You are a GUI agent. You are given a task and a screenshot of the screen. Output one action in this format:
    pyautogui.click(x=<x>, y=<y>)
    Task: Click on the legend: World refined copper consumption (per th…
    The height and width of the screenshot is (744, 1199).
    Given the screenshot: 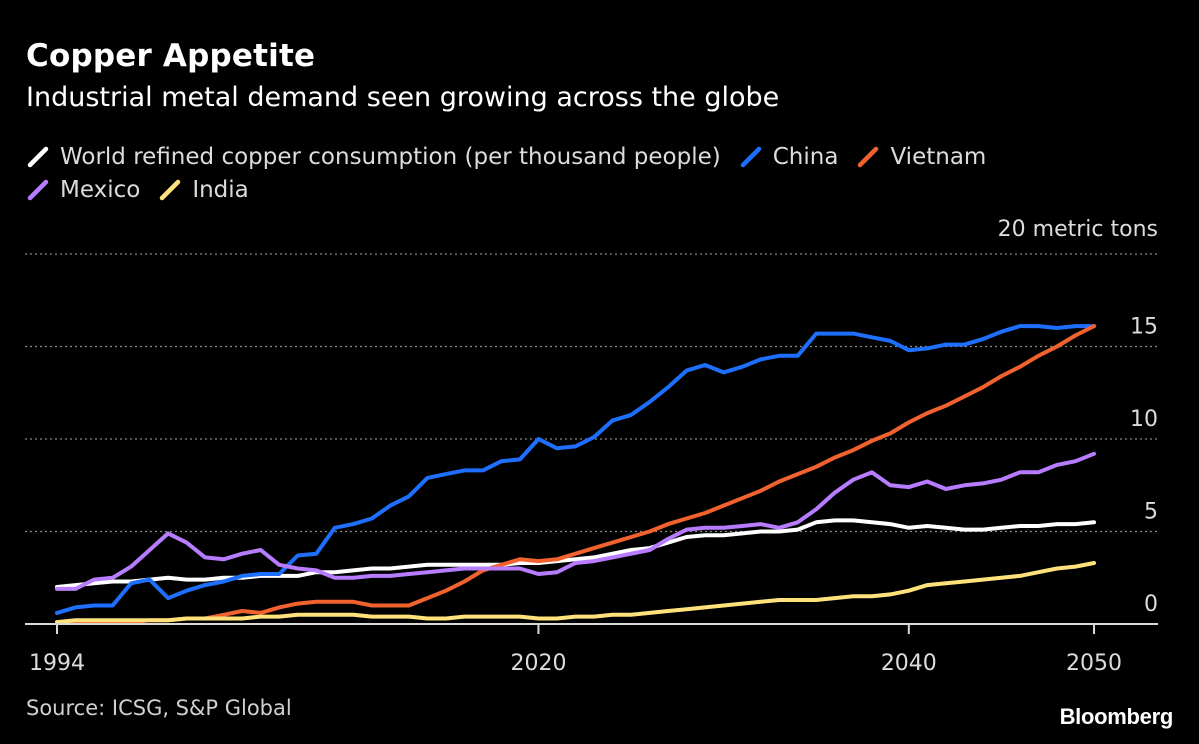 What is the action you would take?
    pyautogui.click(x=601, y=173)
    